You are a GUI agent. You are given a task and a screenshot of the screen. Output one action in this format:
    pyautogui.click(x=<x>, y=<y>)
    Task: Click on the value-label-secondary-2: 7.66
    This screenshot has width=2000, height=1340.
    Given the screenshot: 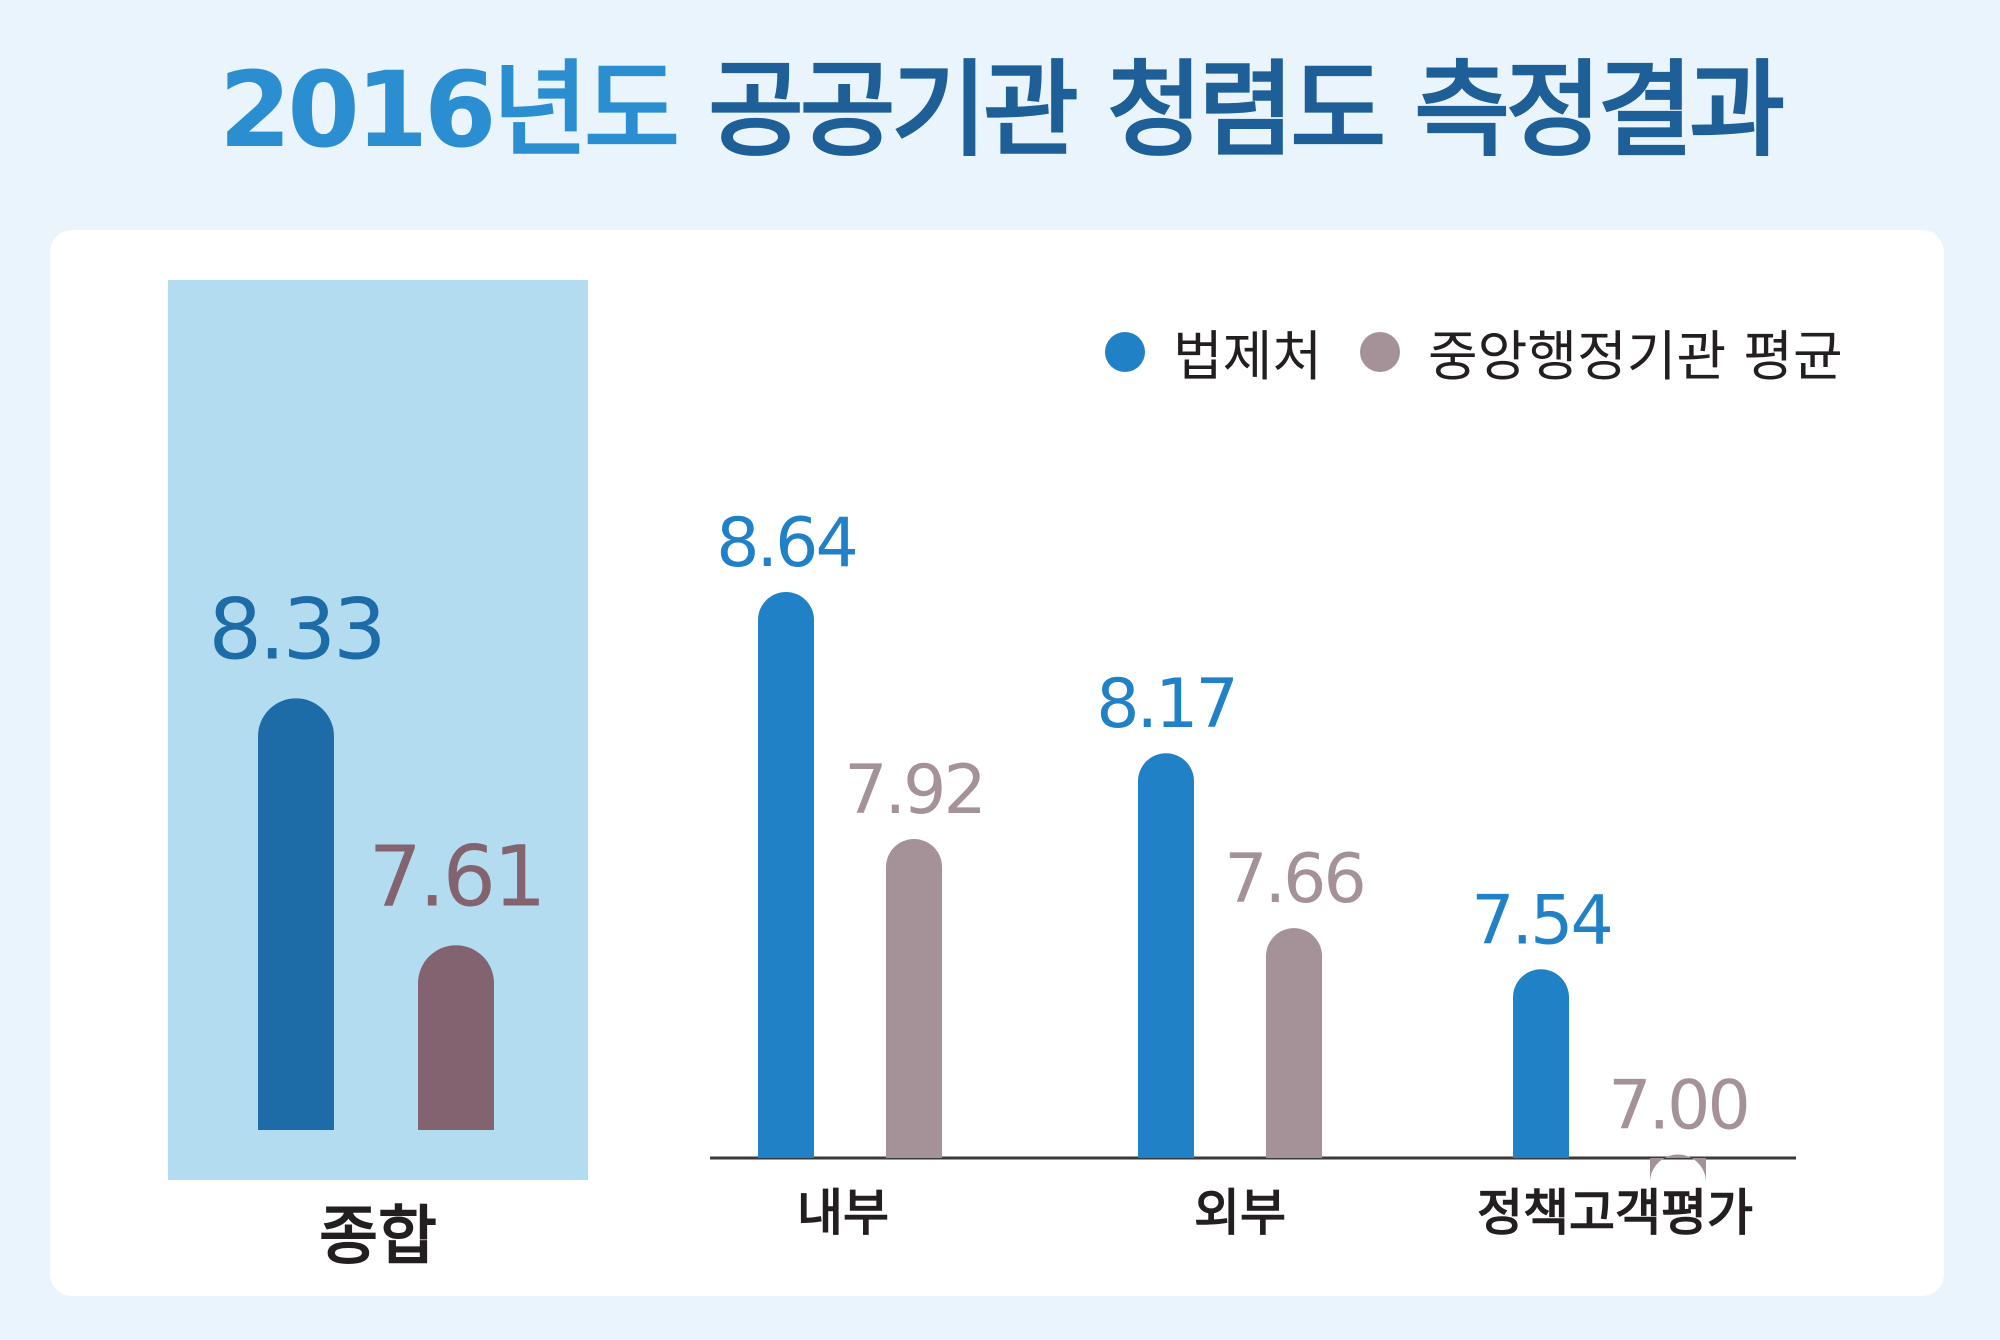 What is the action you would take?
    pyautogui.click(x=1293, y=879)
    